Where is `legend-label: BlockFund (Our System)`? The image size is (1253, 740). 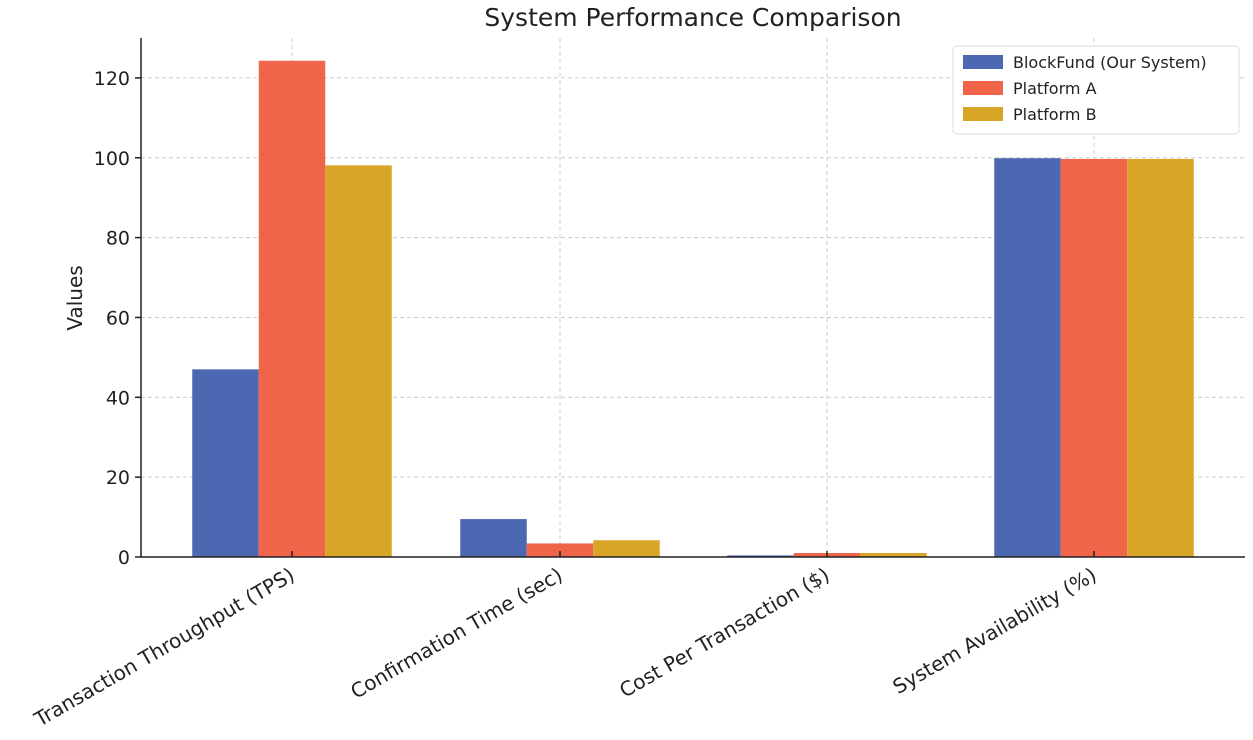 legend-label: BlockFund (Our System) is located at coordinates (1110, 62).